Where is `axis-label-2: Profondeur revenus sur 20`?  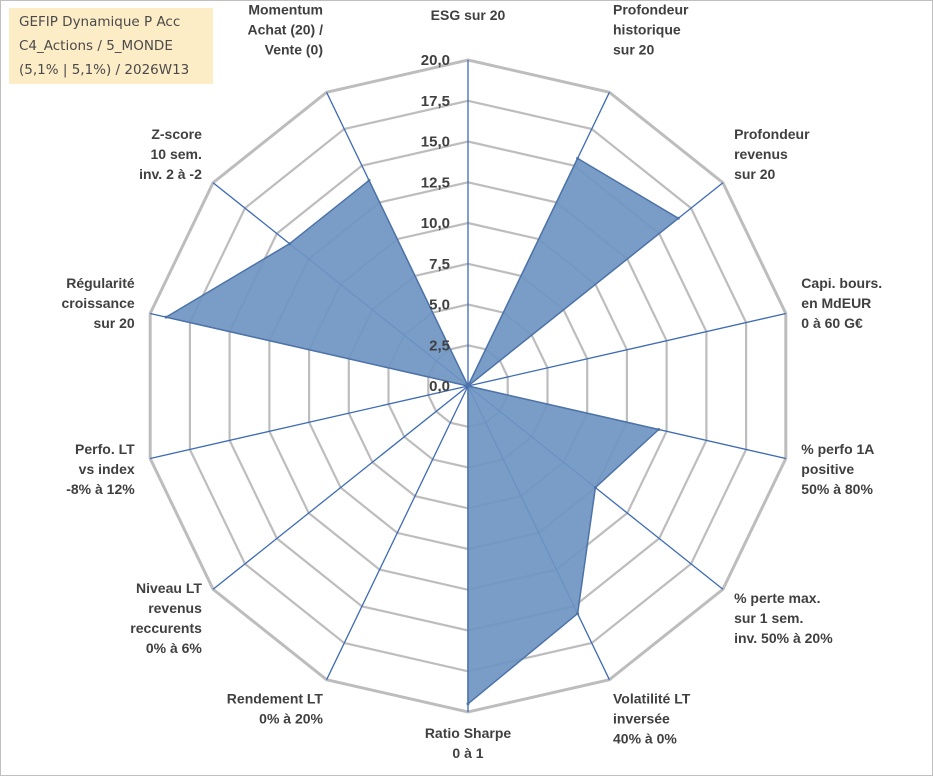
axis-label-2: Profondeur revenus sur 20 is located at coordinates (772, 154).